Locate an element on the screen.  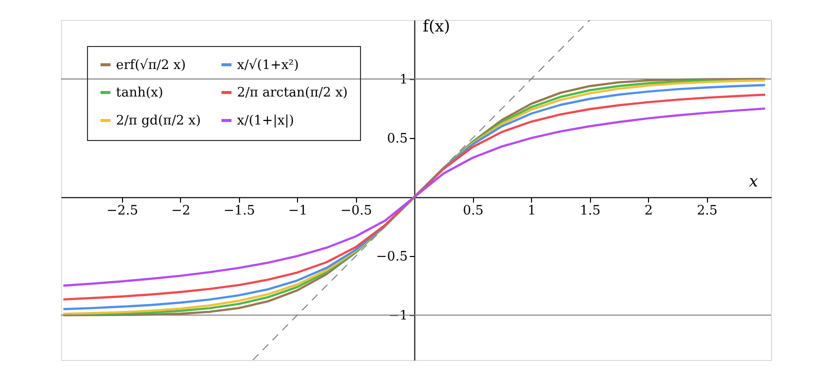
y-axis-title: f(x) is located at coordinates (436, 26).